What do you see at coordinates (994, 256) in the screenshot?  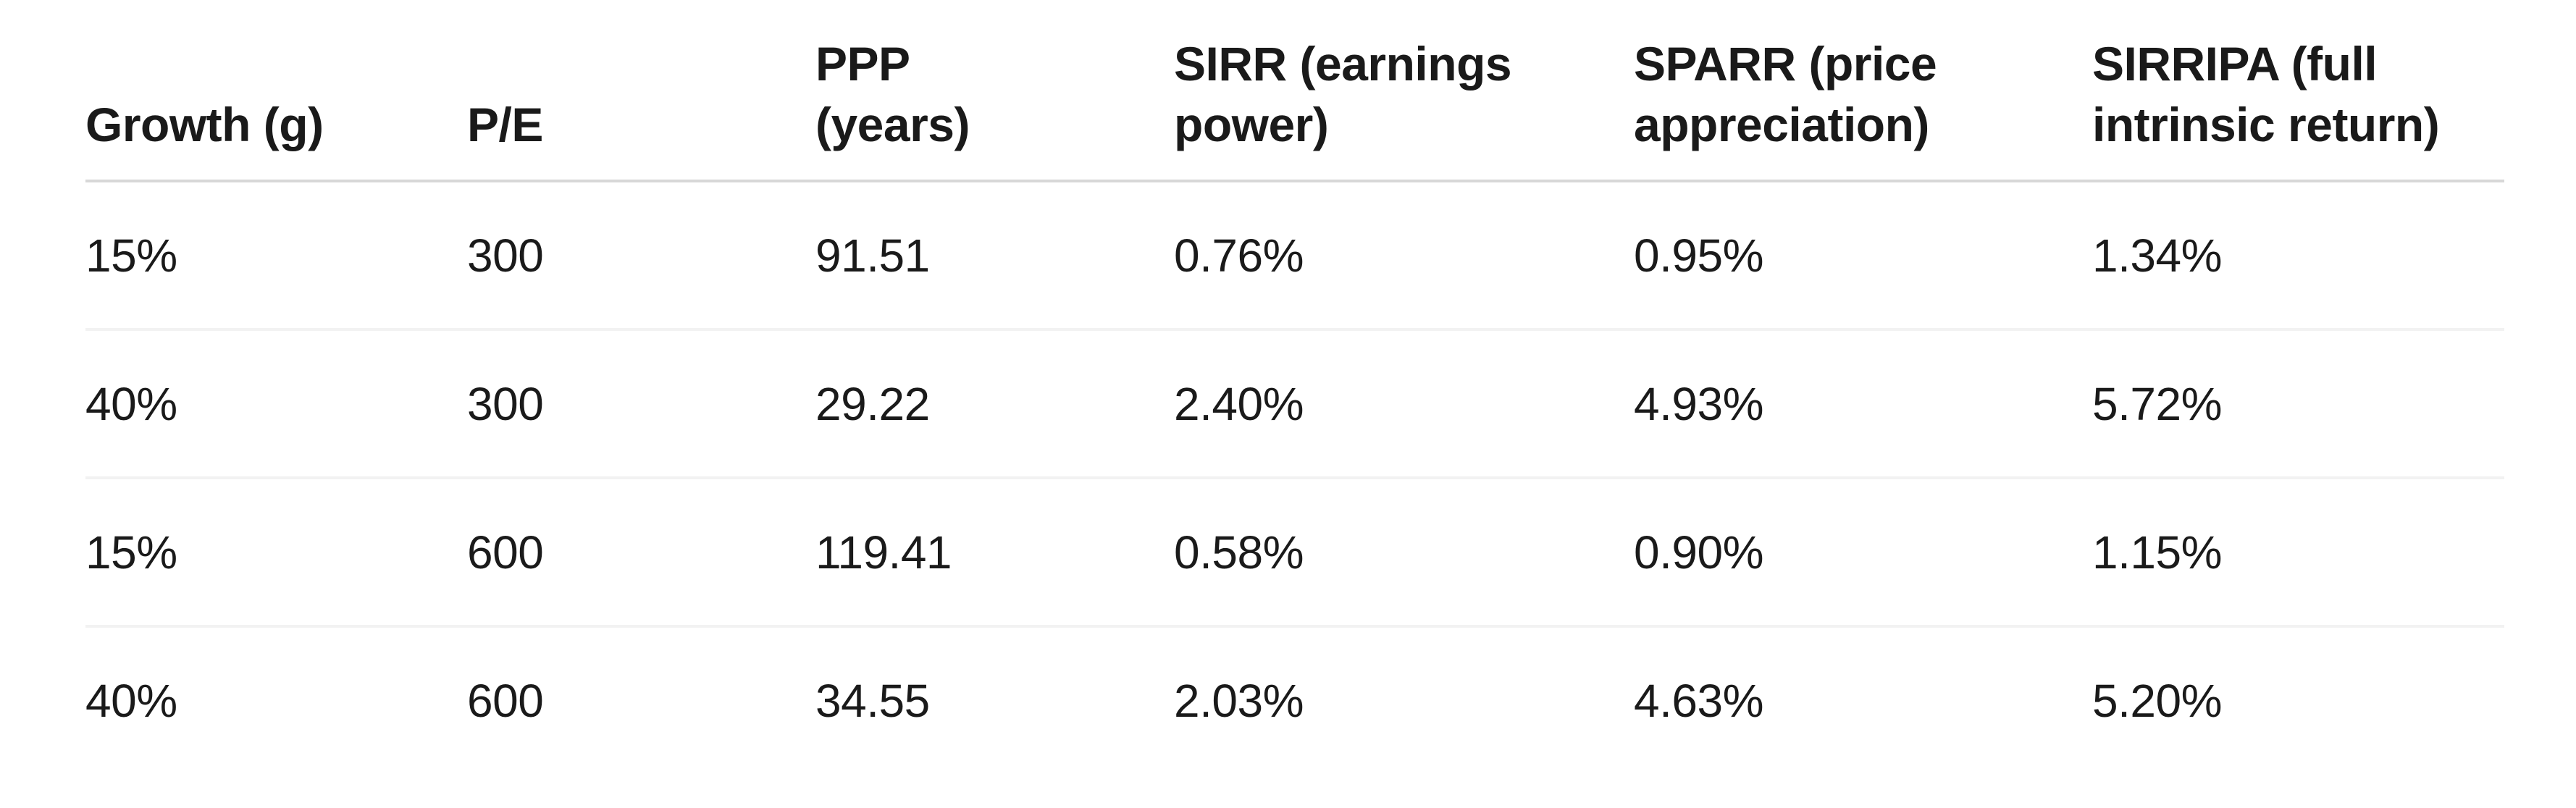 I see `cell-ppp: 91.51` at bounding box center [994, 256].